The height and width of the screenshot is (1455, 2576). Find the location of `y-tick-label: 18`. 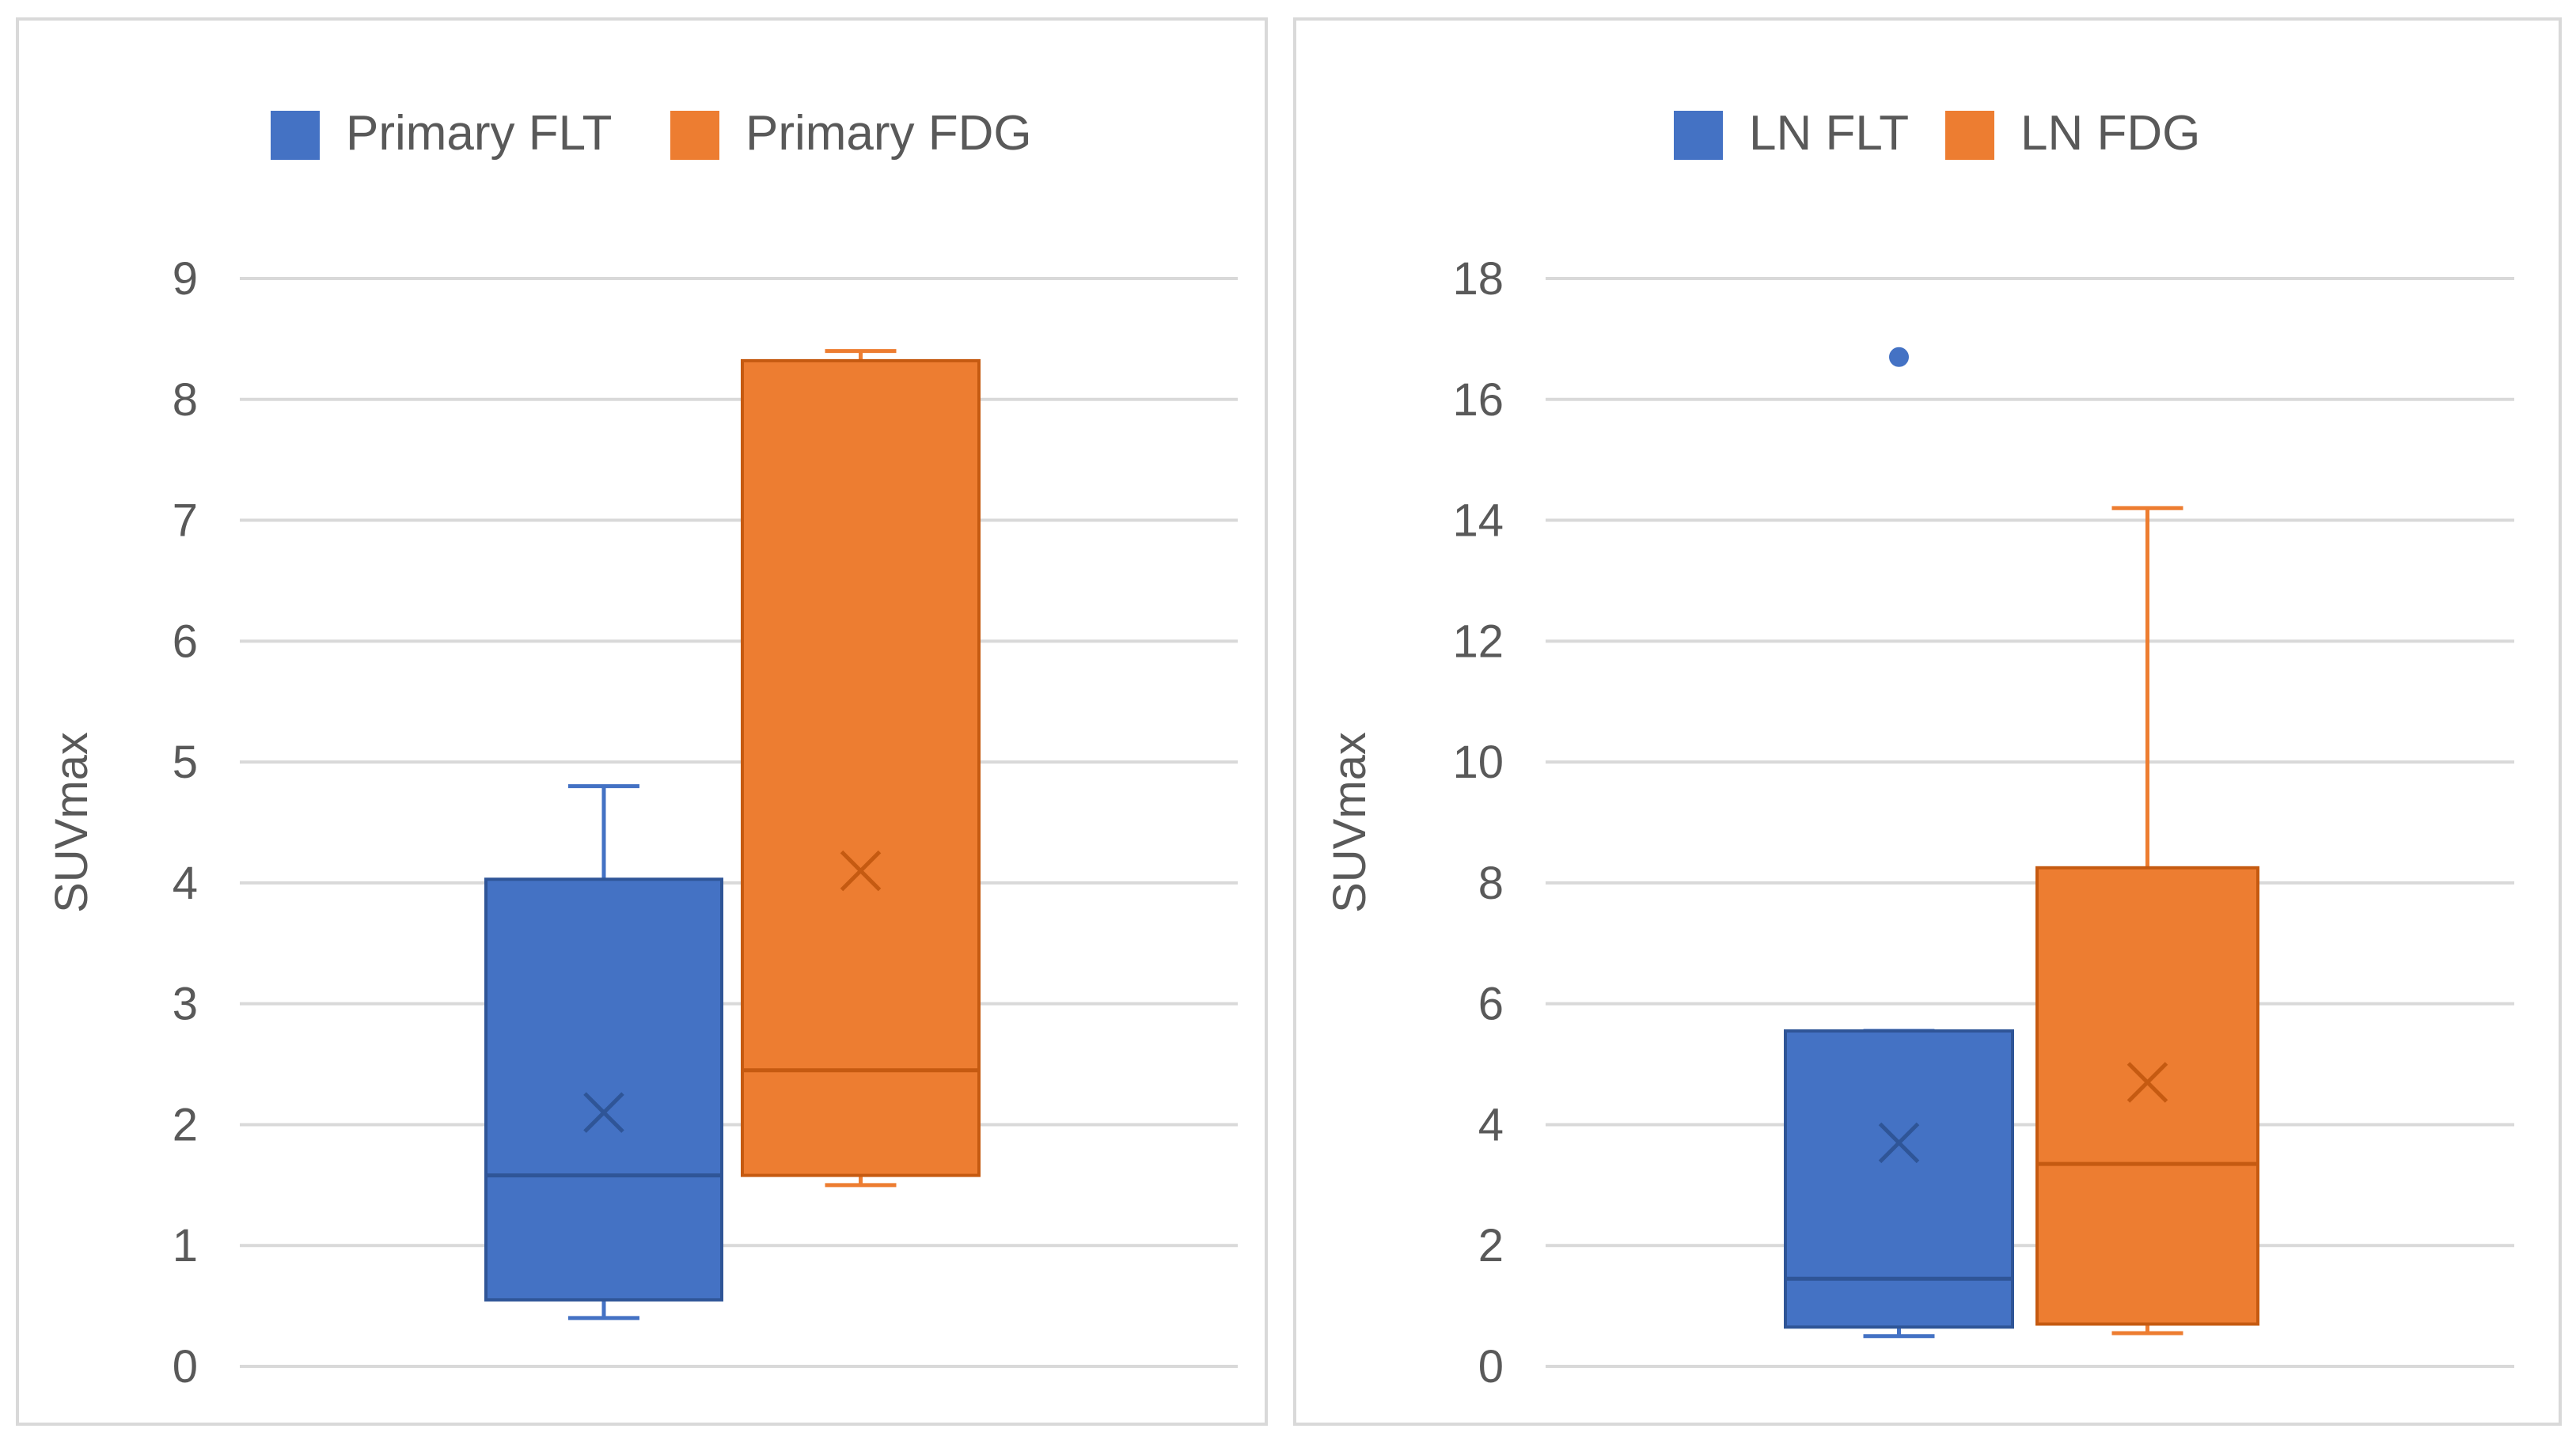

y-tick-label: 18 is located at coordinates (1478, 279).